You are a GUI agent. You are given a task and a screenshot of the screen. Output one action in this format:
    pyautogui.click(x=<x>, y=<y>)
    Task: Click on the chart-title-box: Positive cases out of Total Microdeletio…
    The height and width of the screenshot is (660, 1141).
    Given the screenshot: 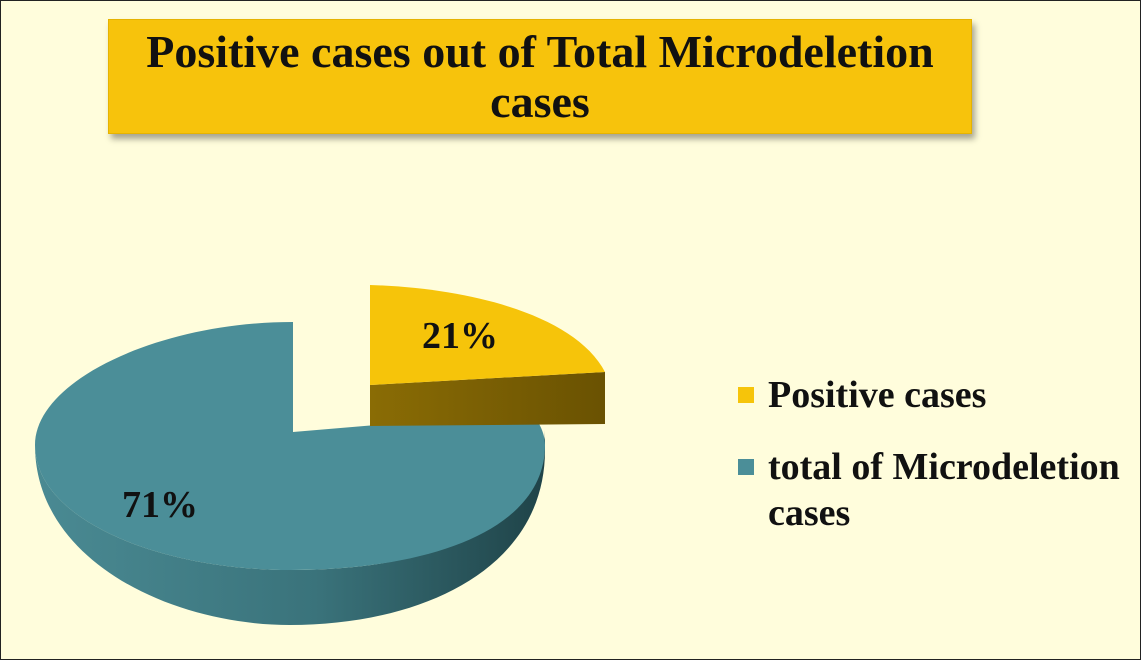 What is the action you would take?
    pyautogui.click(x=540, y=76)
    